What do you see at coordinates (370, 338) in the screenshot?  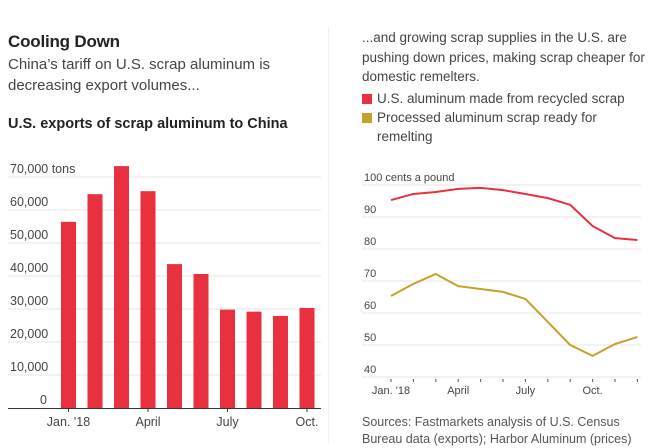 I see `y-tick-label: 50` at bounding box center [370, 338].